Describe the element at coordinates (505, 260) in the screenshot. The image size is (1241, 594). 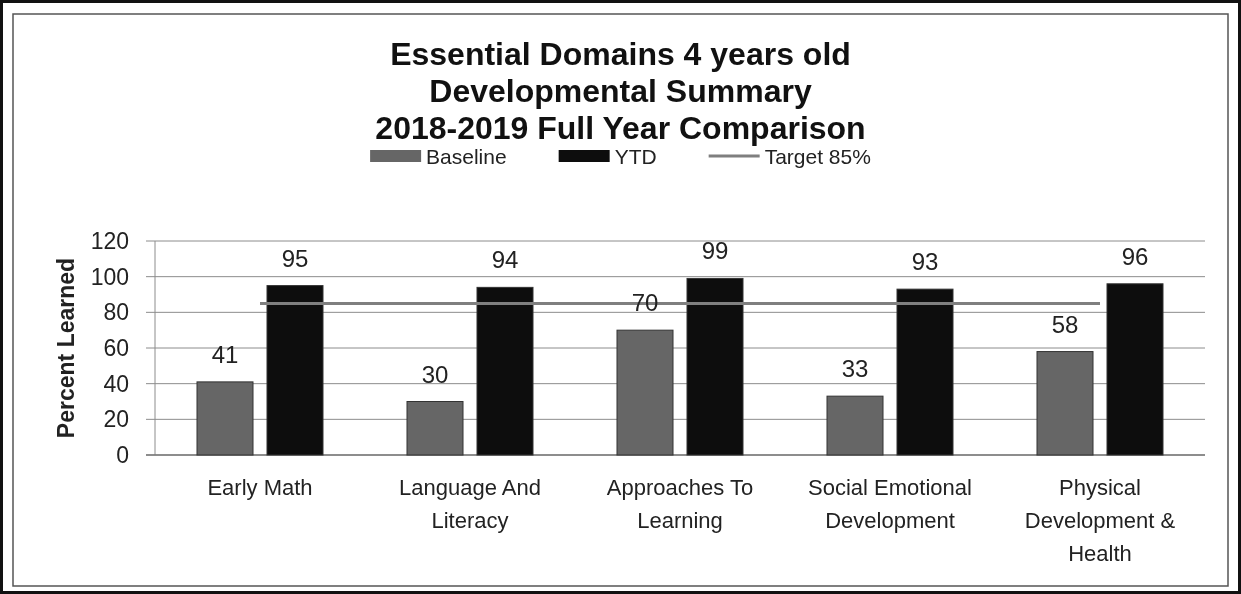
I see `data-label: 94` at that location.